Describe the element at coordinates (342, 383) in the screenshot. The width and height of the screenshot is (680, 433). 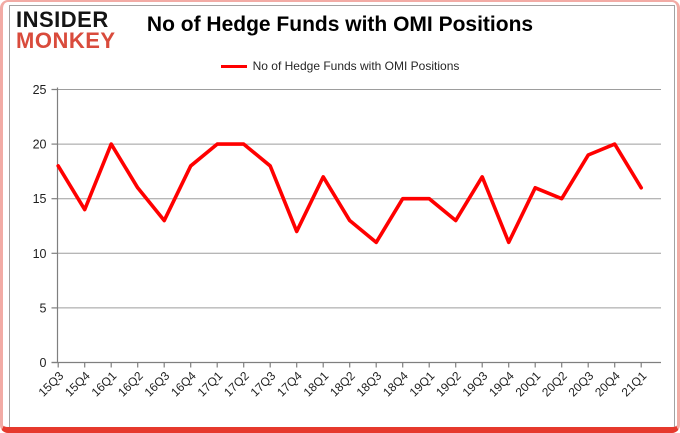
I see `x-tick-label: 18Q2` at that location.